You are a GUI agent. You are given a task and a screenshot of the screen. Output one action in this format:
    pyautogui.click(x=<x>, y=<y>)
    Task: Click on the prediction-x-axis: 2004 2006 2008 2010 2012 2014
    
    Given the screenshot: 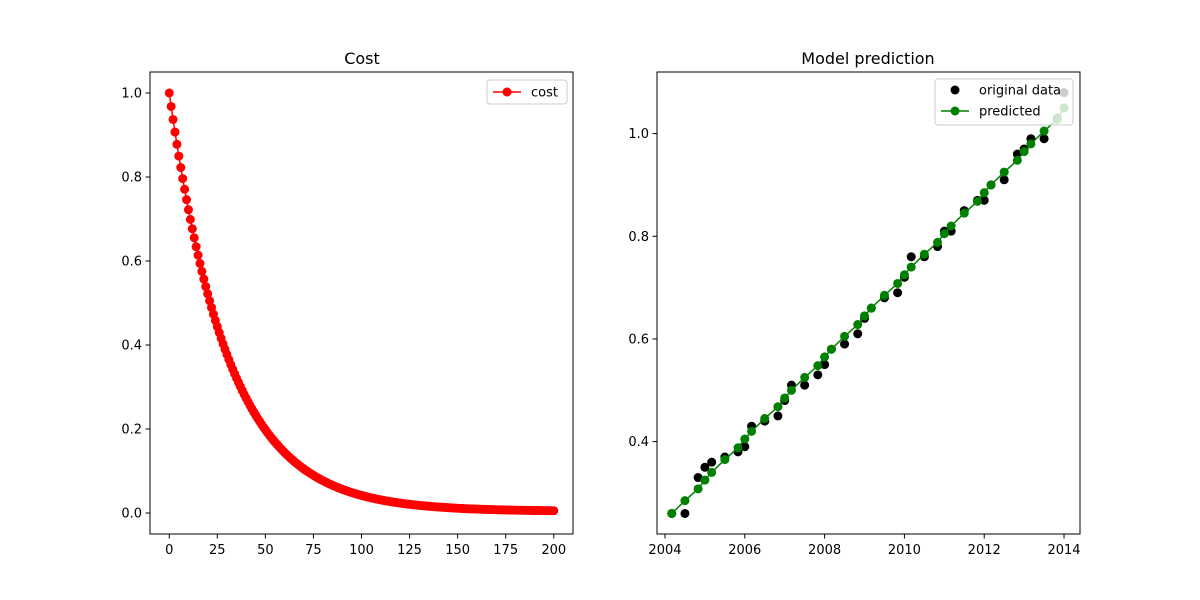 What is the action you would take?
    pyautogui.click(x=864, y=546)
    